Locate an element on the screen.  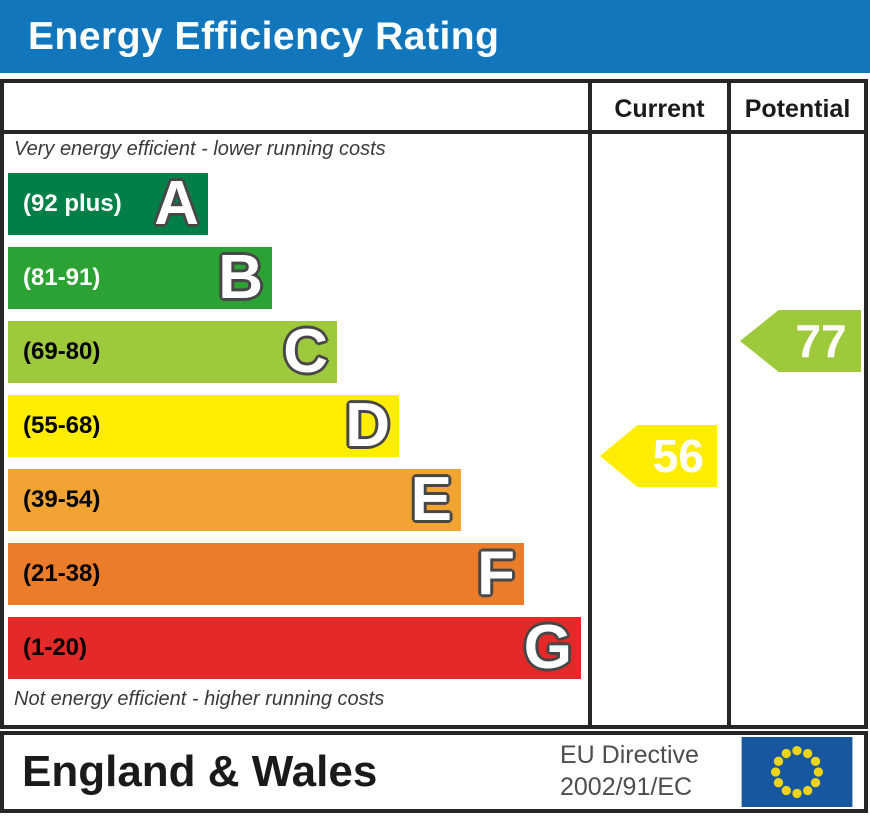
title-bar: Energy Efficiency Rating is located at coordinates (435, 36).